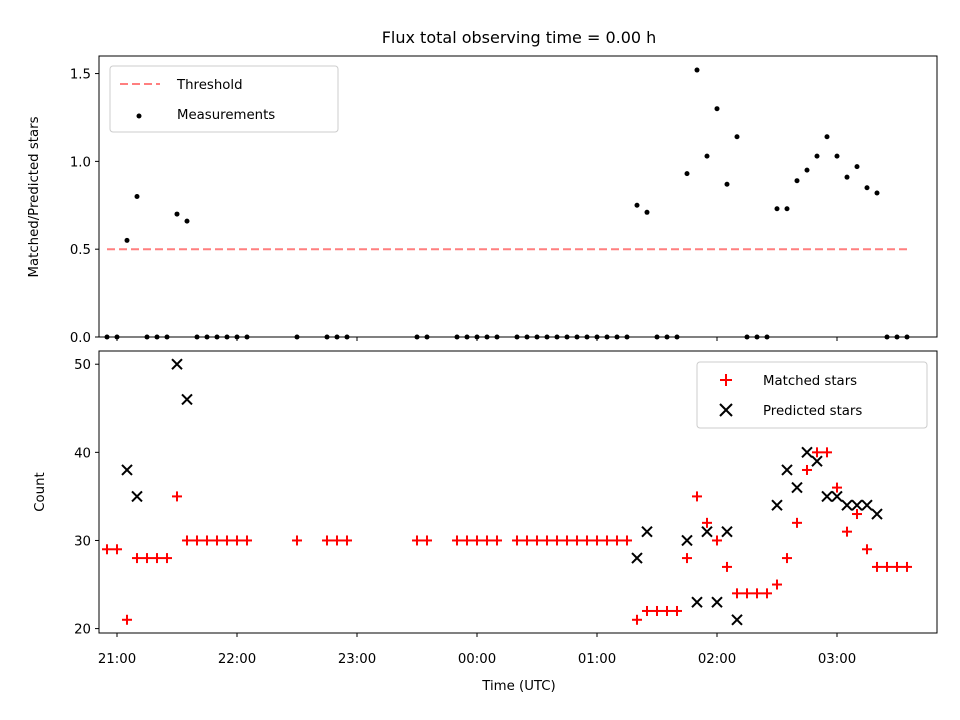  I want to click on top-y-tick-label: 1.0, so click(80, 162).